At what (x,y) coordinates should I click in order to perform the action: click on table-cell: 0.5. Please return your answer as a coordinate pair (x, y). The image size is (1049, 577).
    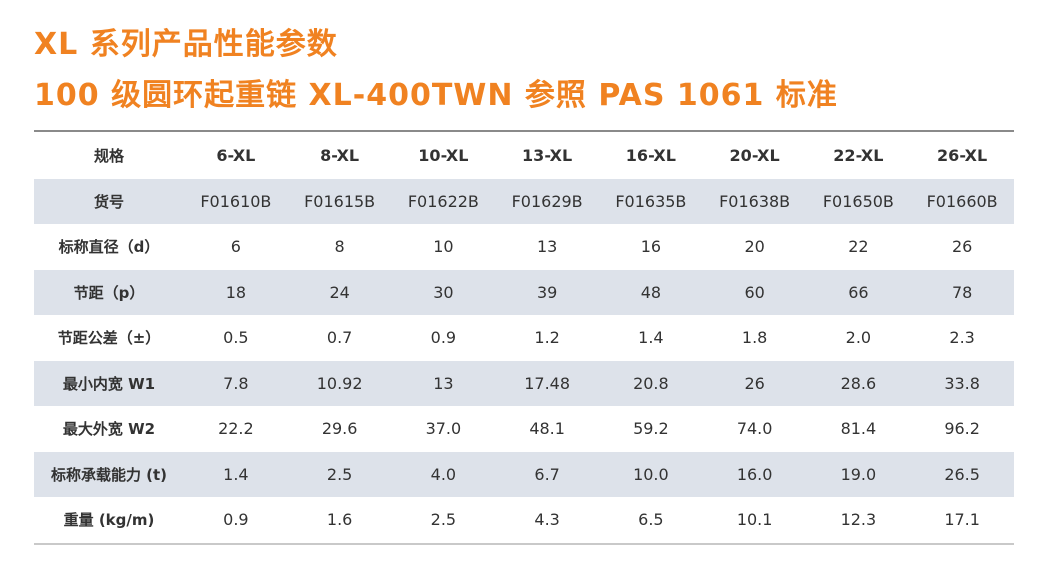
    Looking at the image, I should click on (236, 338).